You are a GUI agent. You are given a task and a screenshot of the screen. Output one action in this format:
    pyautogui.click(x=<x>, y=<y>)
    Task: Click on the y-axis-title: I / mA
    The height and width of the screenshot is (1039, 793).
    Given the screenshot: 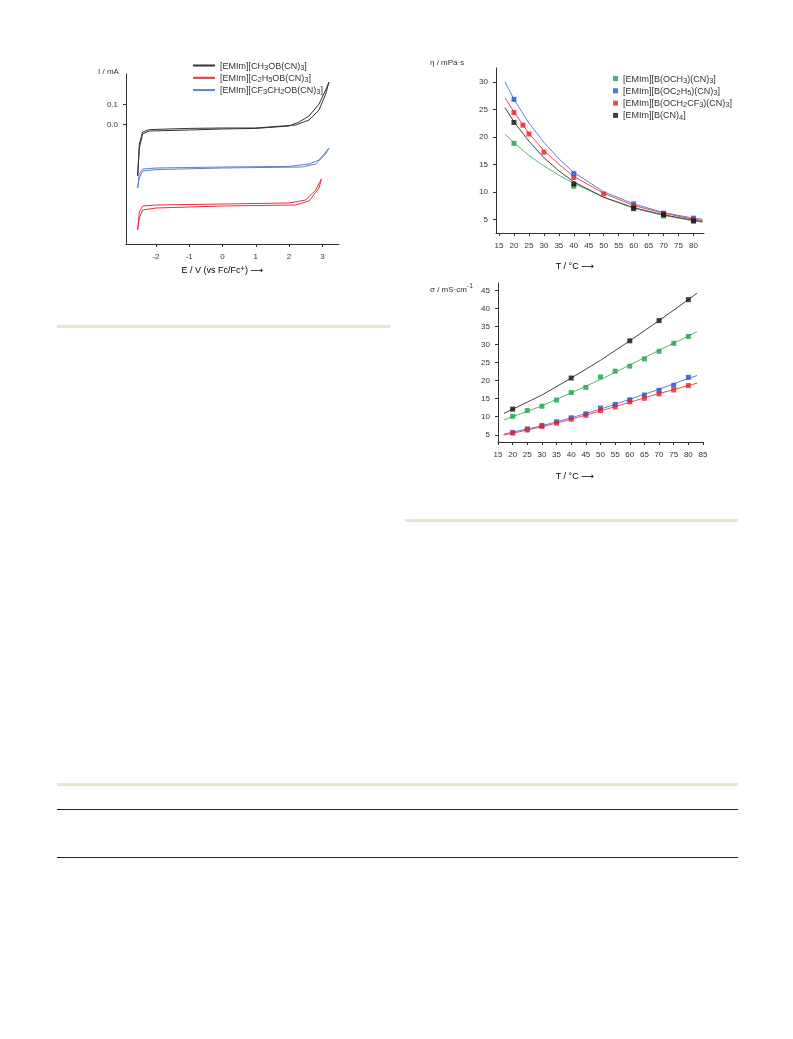 What is the action you would take?
    pyautogui.click(x=108, y=71)
    